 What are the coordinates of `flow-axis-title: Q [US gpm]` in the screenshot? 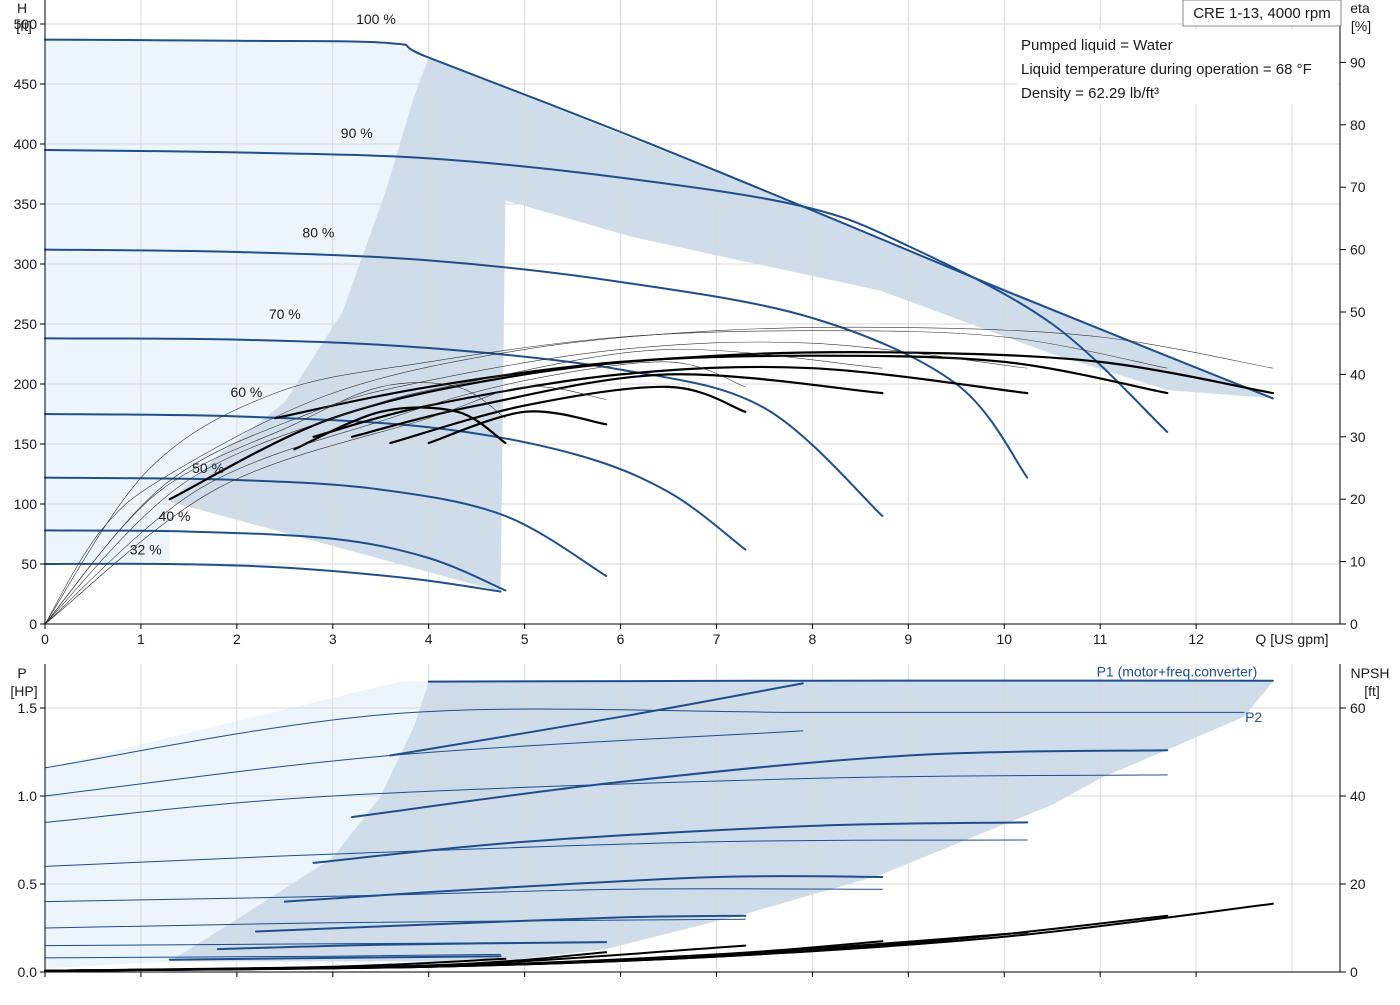 It's located at (1291, 639).